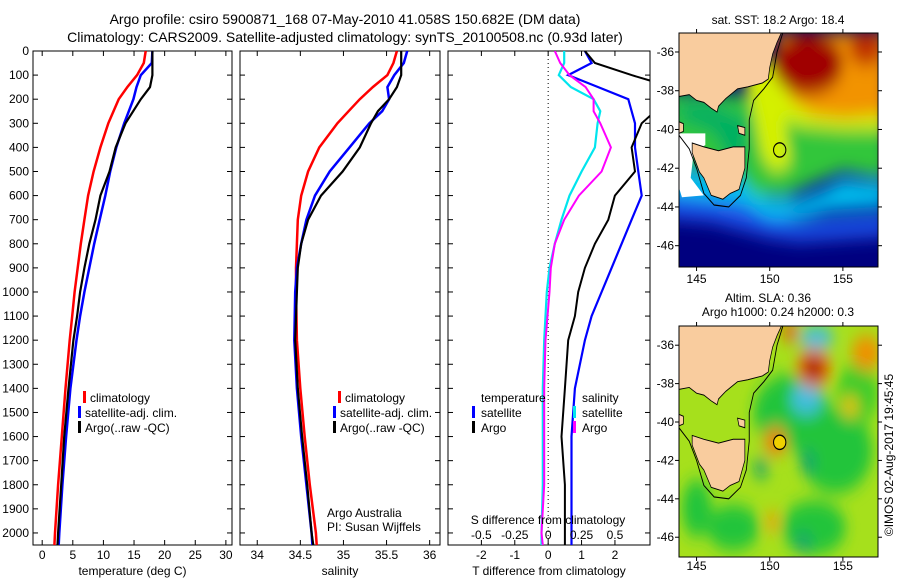  I want to click on sla-map-title-line2: Argo h1000: 0.24 h2000: 0.3, so click(778, 312).